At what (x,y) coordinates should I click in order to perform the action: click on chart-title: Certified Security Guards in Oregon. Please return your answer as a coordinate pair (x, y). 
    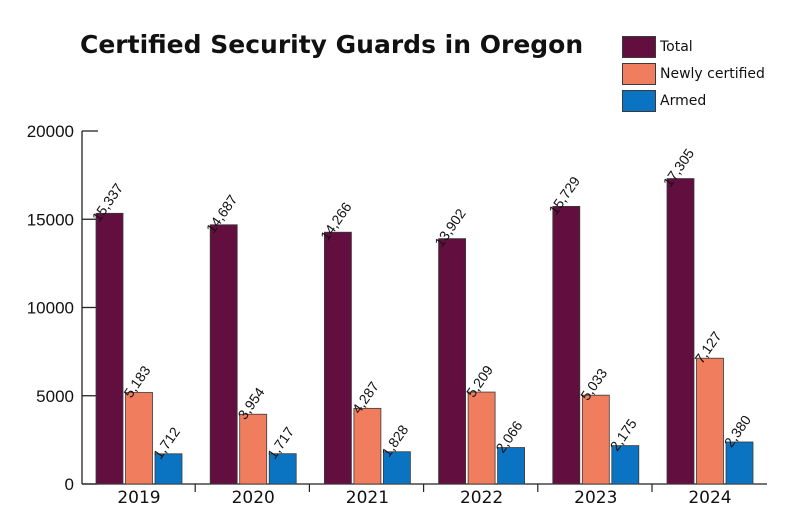
    Looking at the image, I should click on (332, 44).